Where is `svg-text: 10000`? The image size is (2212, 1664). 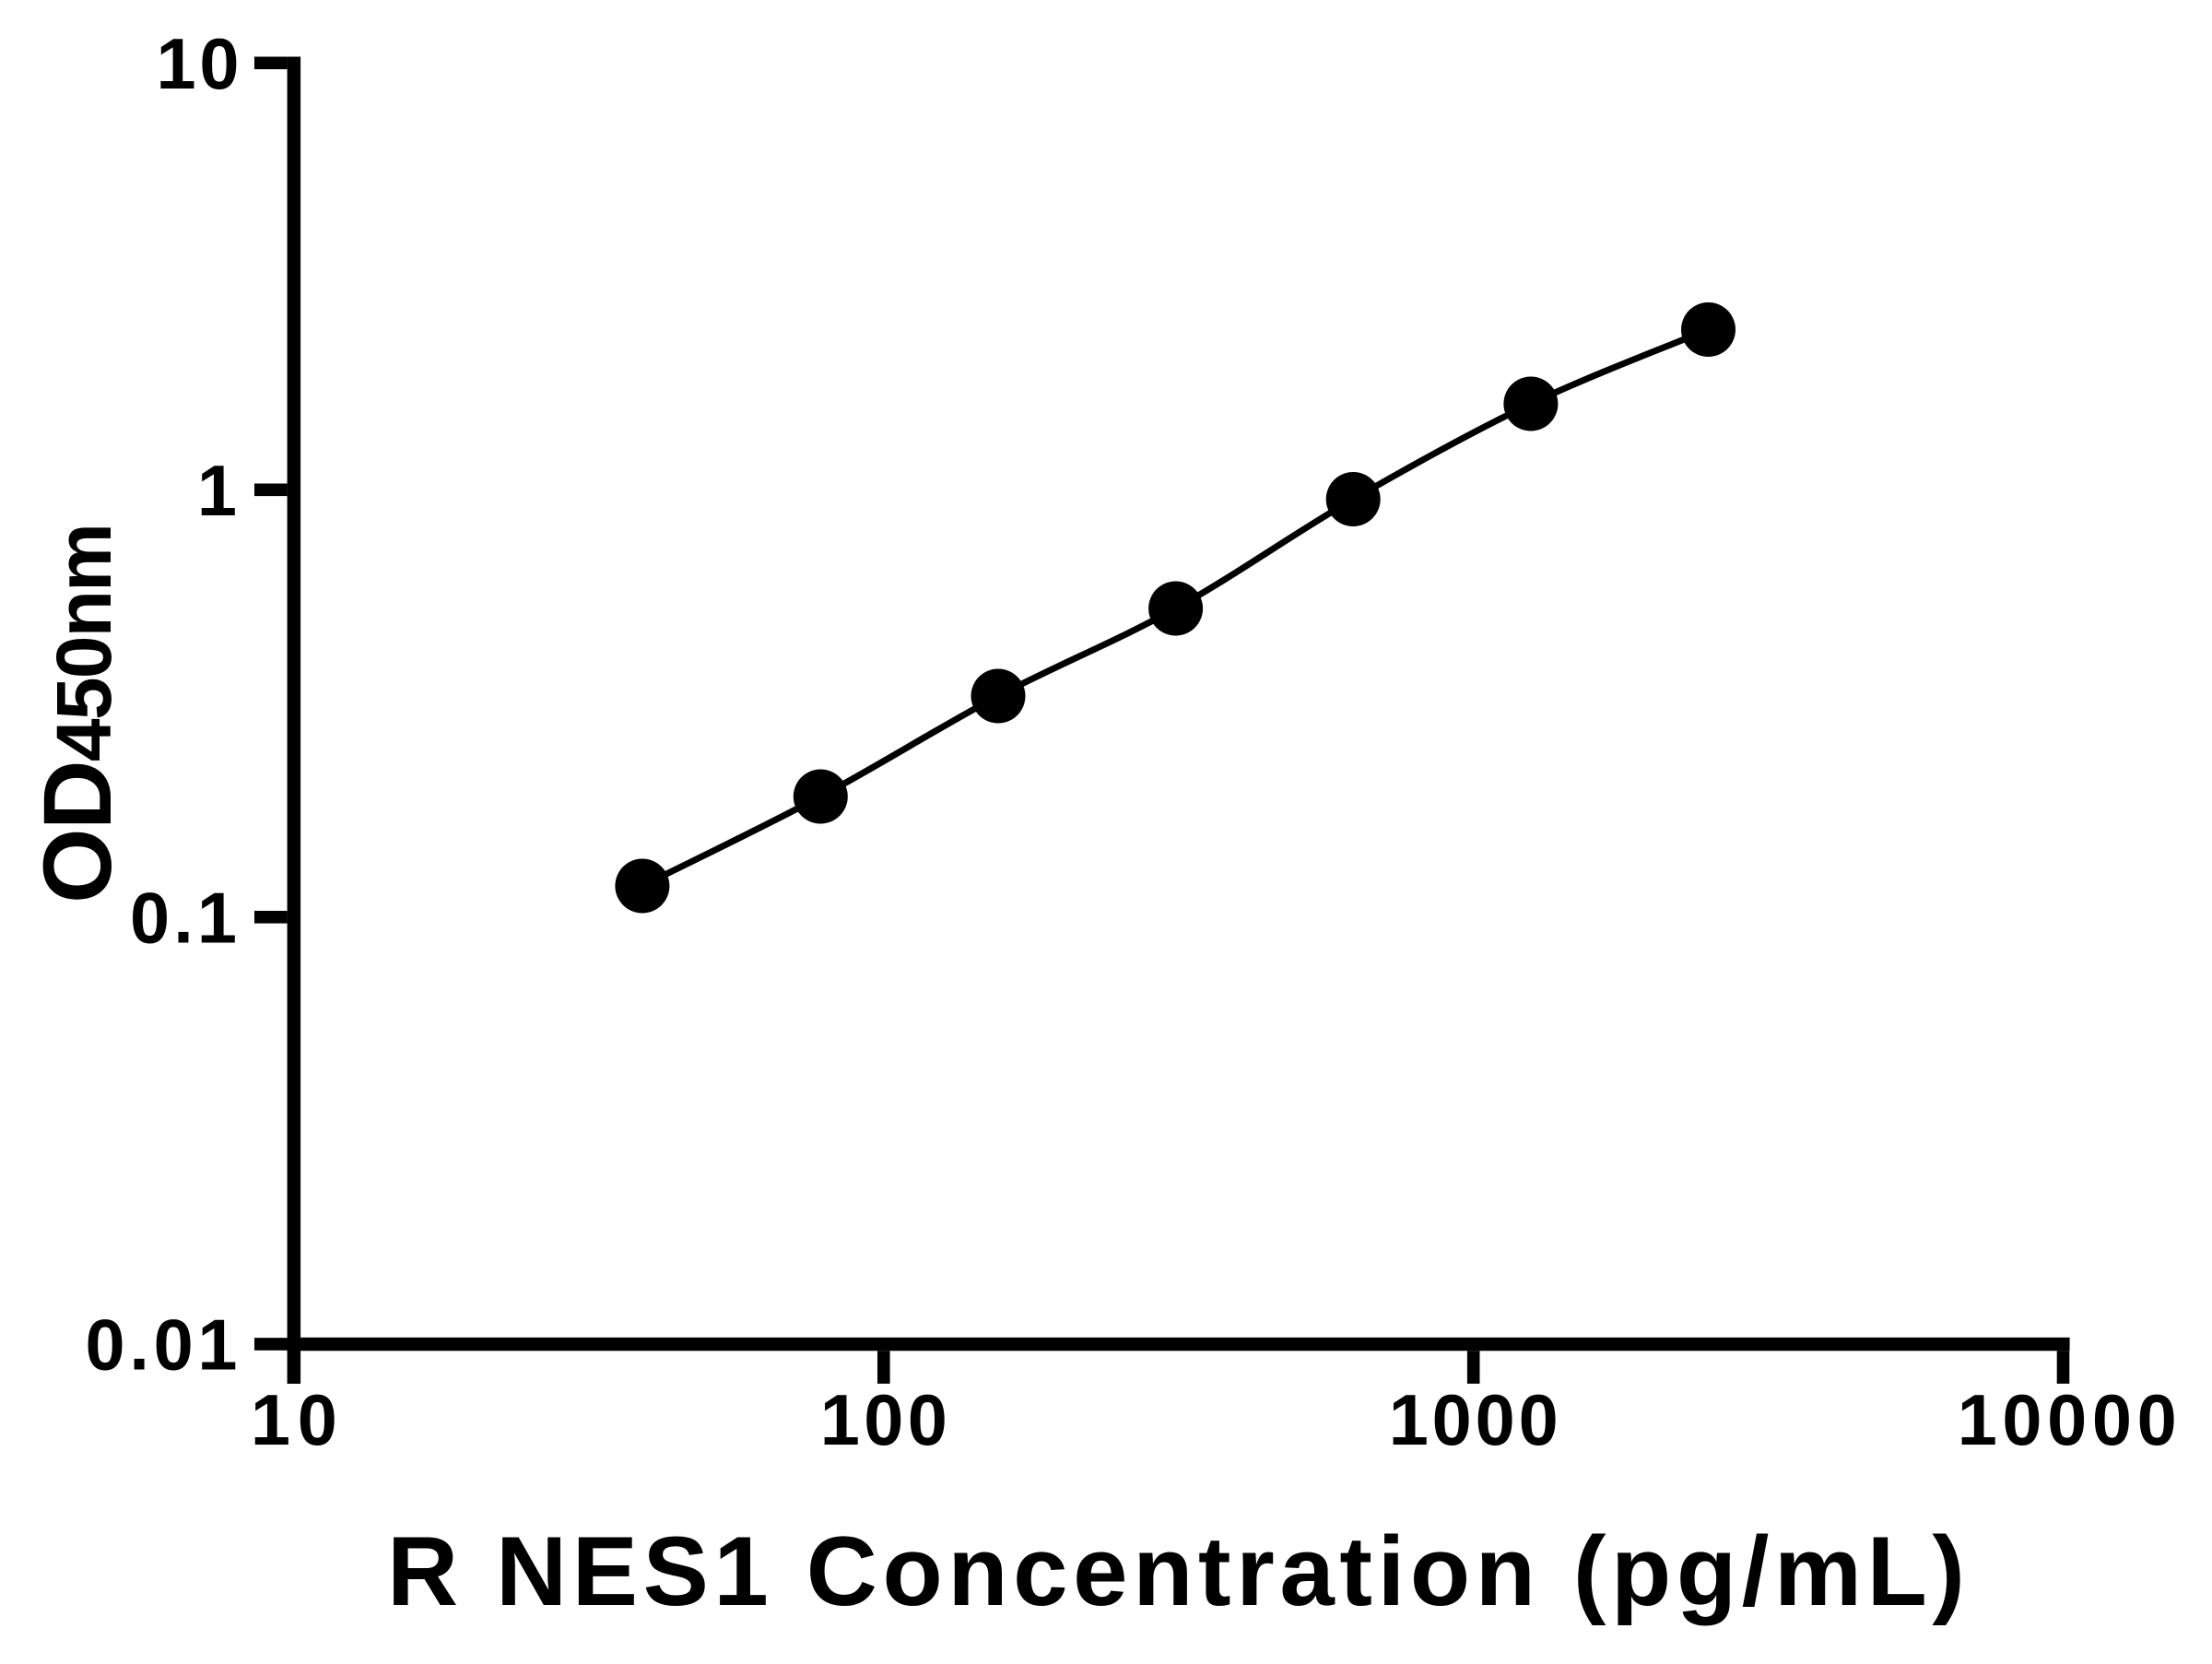 svg-text: 10000 is located at coordinates (2067, 1420).